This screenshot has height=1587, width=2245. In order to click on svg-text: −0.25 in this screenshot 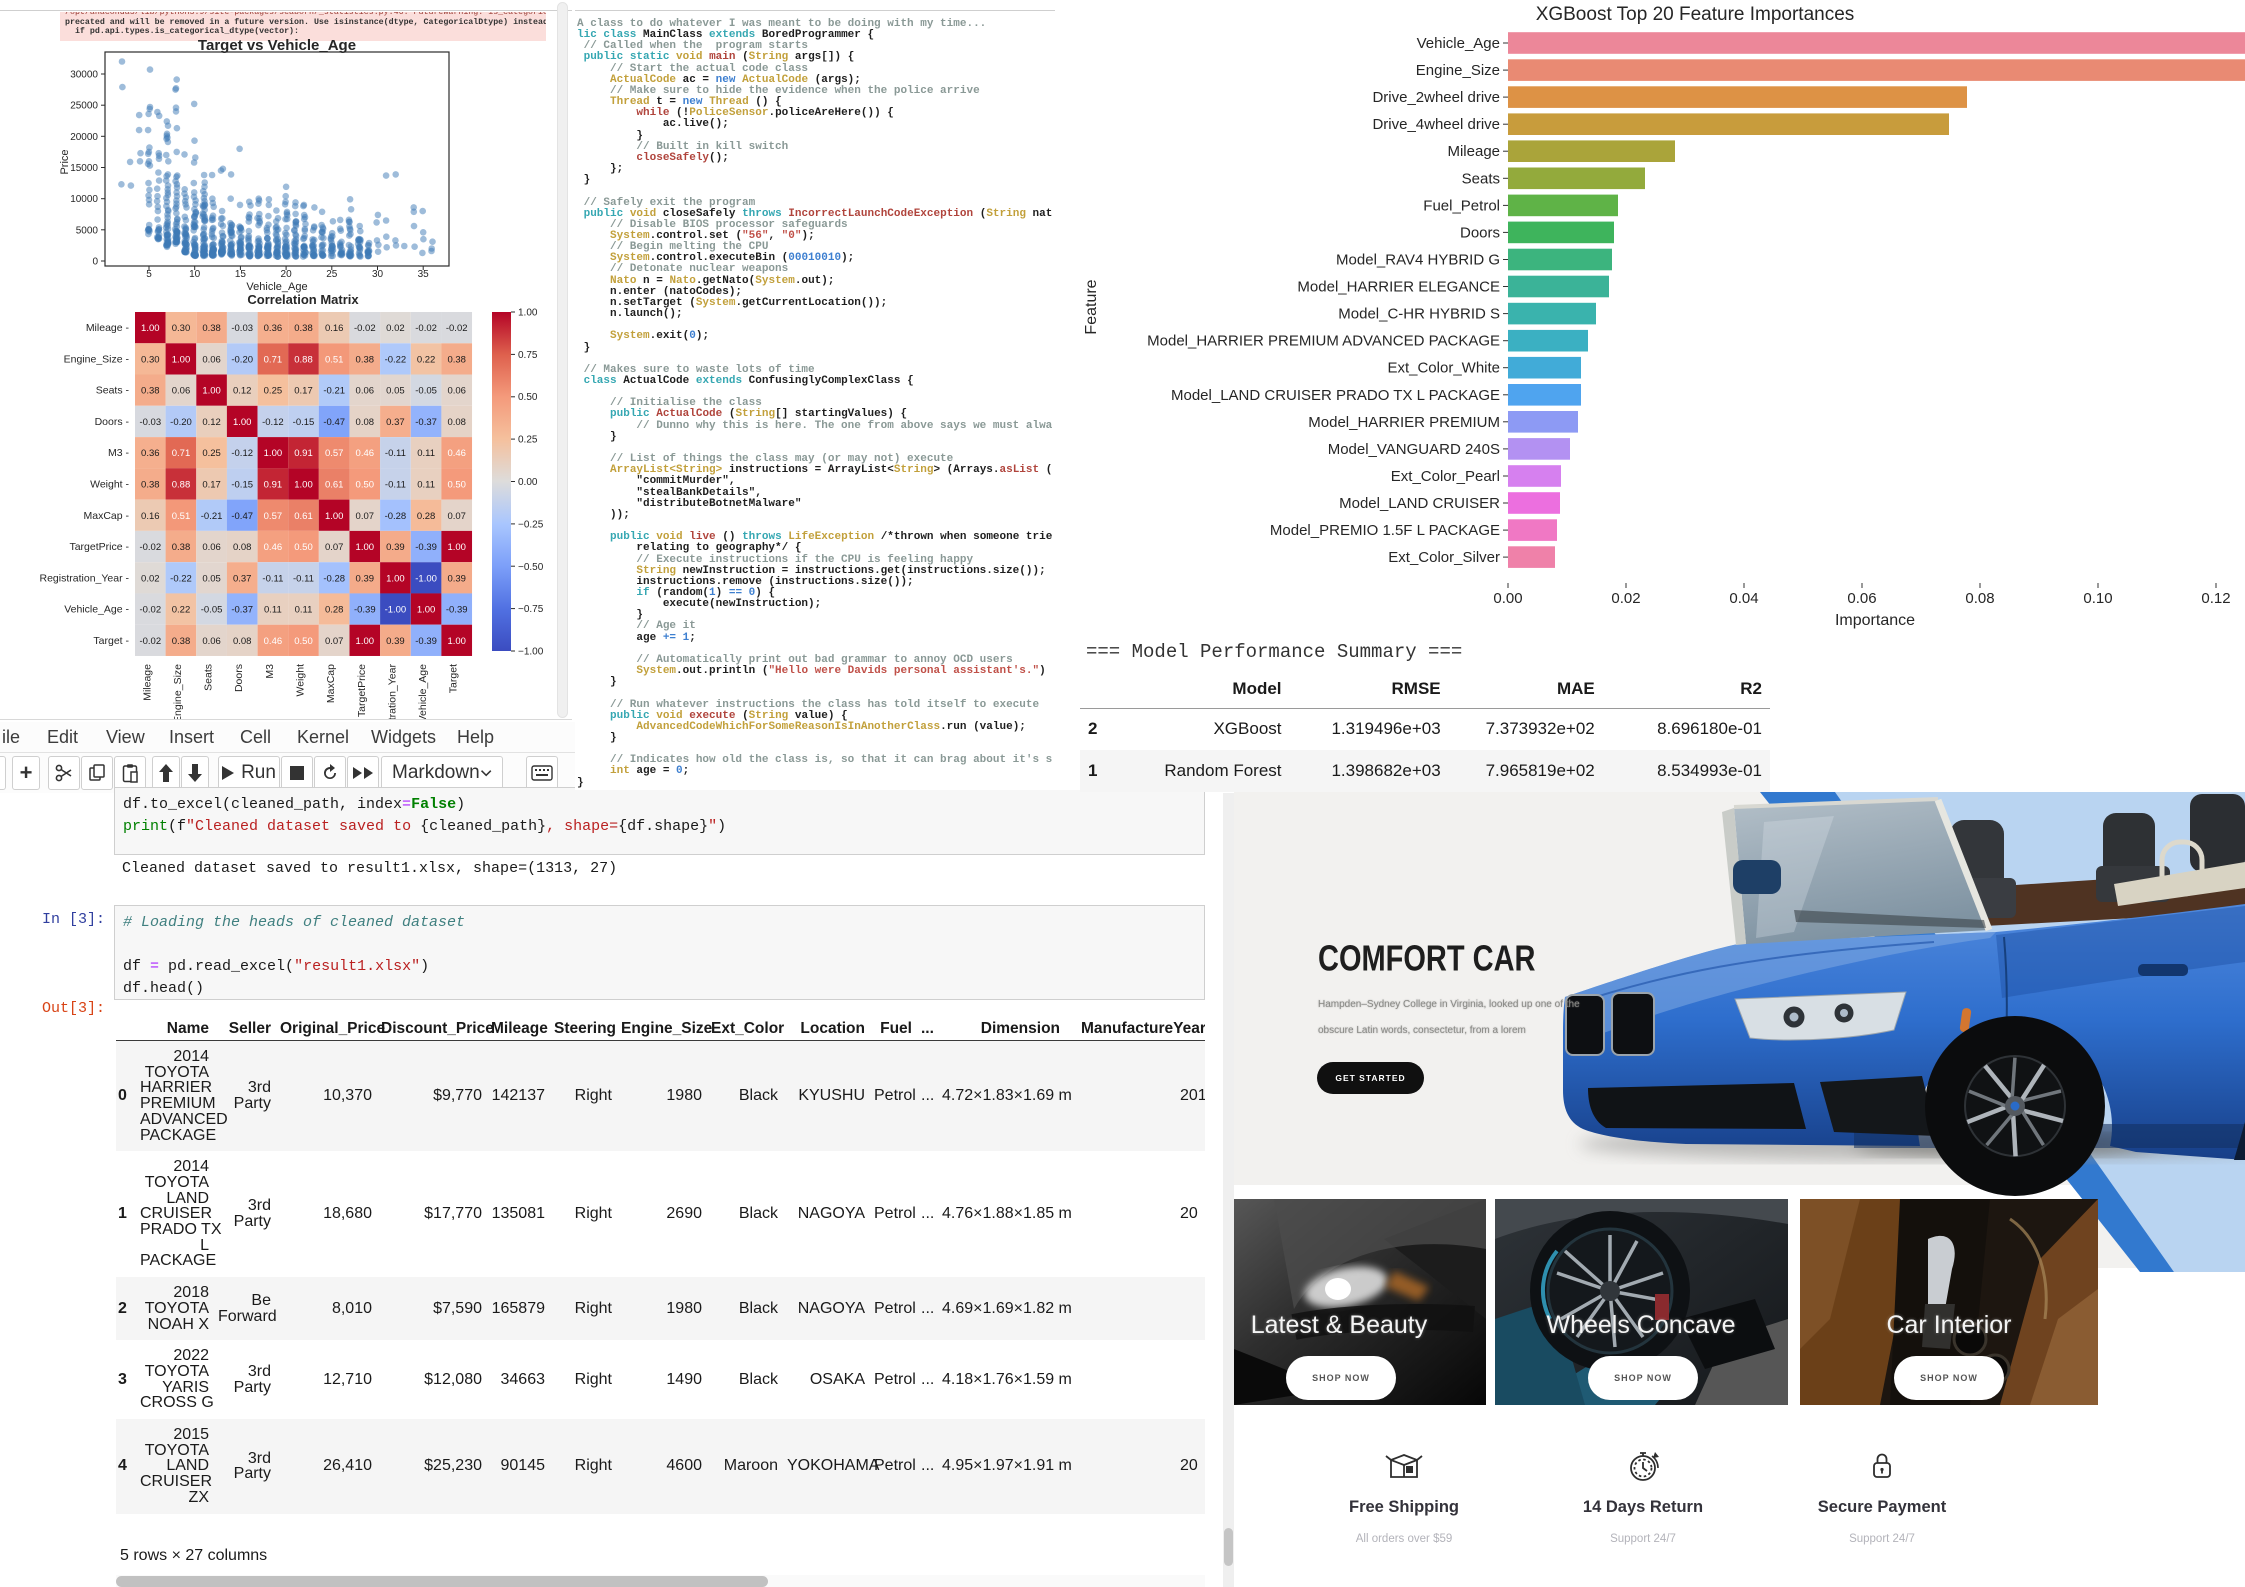, I will do `click(531, 524)`.